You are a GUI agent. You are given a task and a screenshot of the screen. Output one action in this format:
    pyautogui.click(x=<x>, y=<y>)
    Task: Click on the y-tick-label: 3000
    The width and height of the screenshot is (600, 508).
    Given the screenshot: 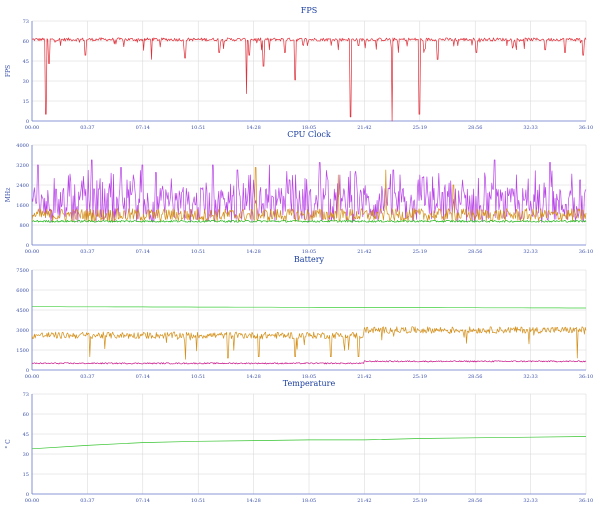 What is the action you would take?
    pyautogui.click(x=22, y=331)
    